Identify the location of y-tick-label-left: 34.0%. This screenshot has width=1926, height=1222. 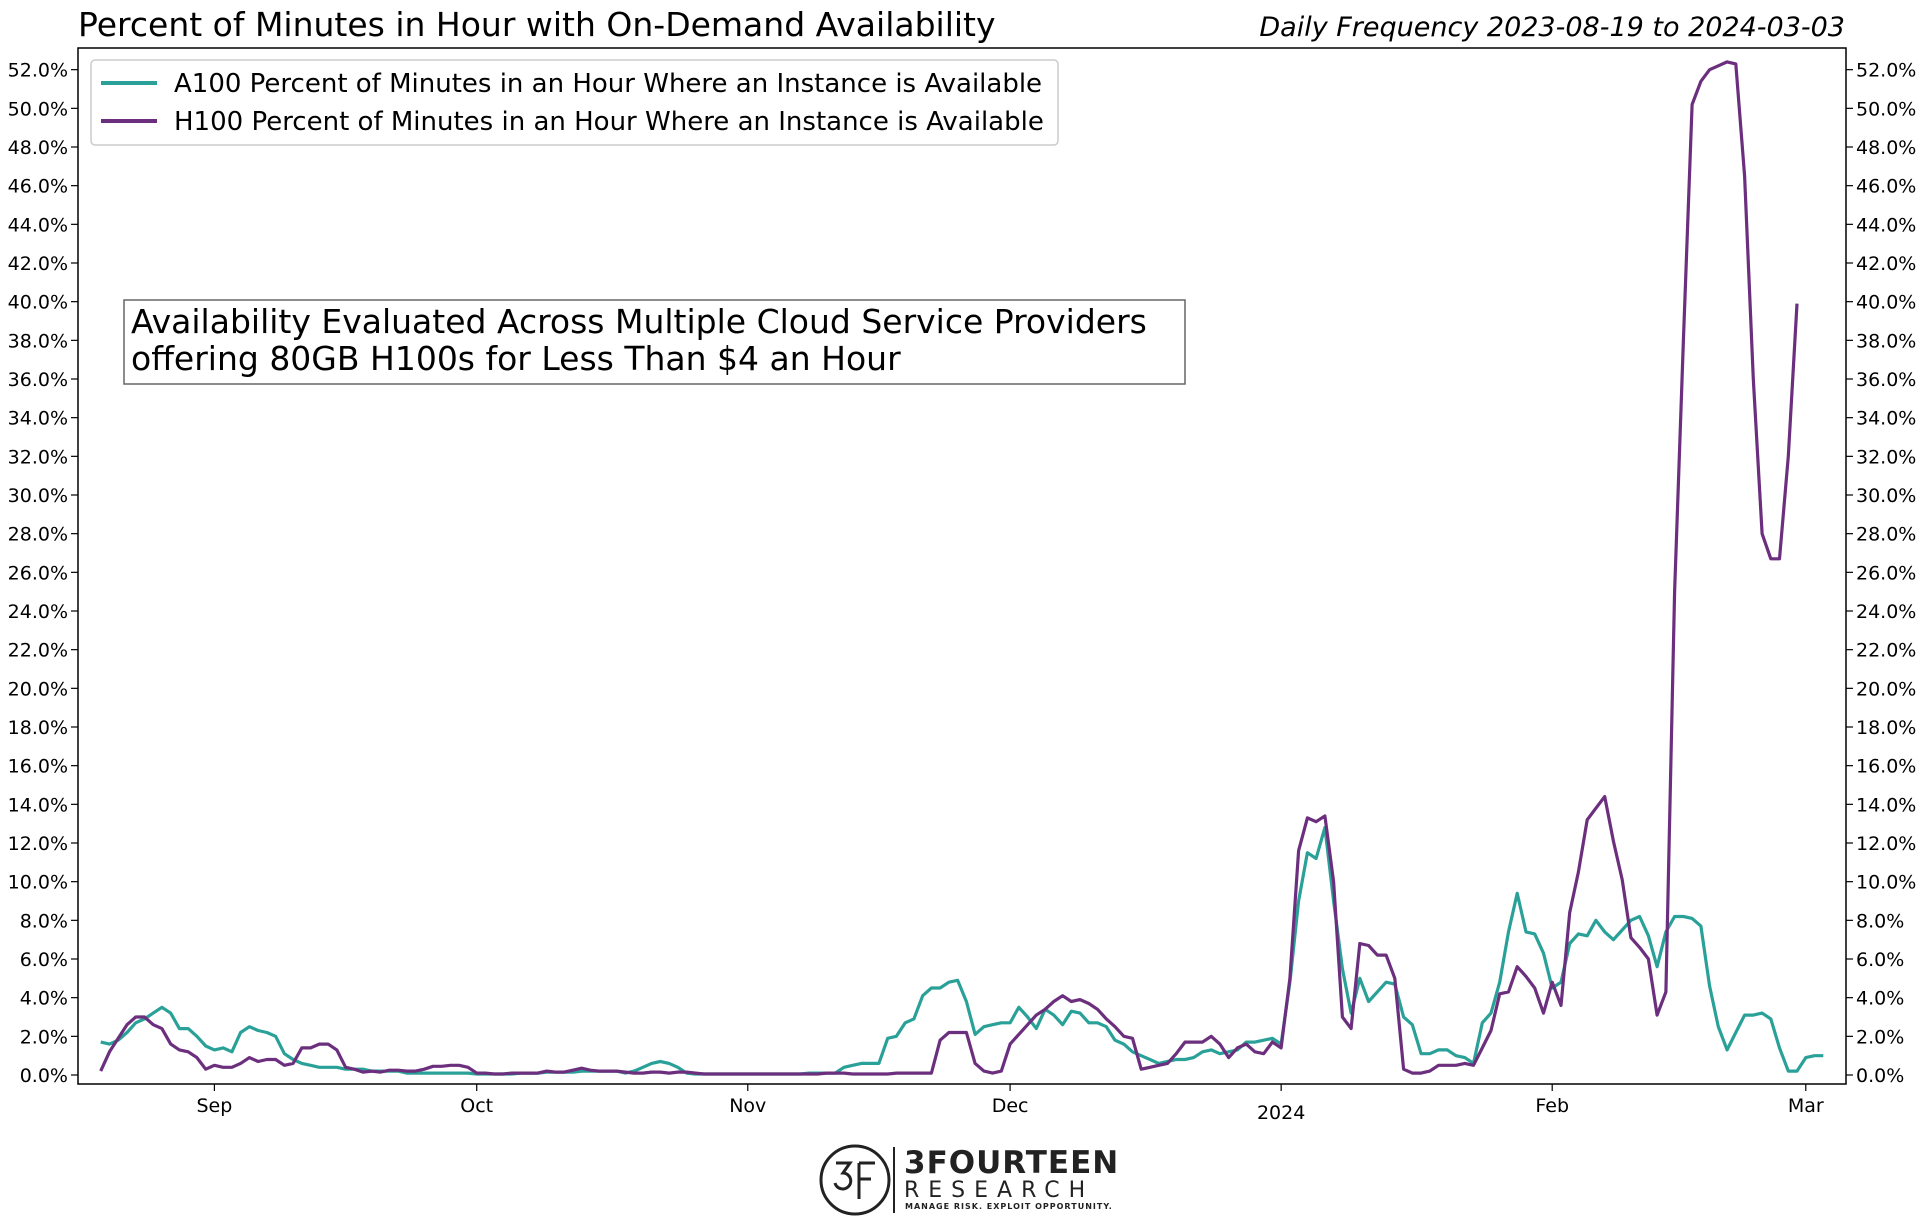
(38, 419).